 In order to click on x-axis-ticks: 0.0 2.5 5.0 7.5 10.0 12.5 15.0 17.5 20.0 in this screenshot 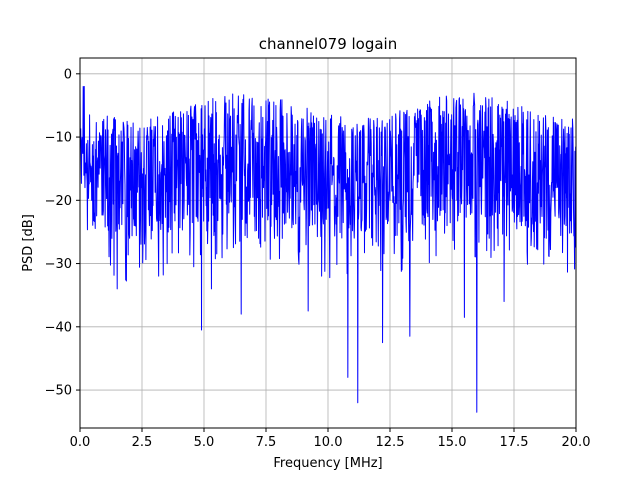, I will do `click(330, 439)`.